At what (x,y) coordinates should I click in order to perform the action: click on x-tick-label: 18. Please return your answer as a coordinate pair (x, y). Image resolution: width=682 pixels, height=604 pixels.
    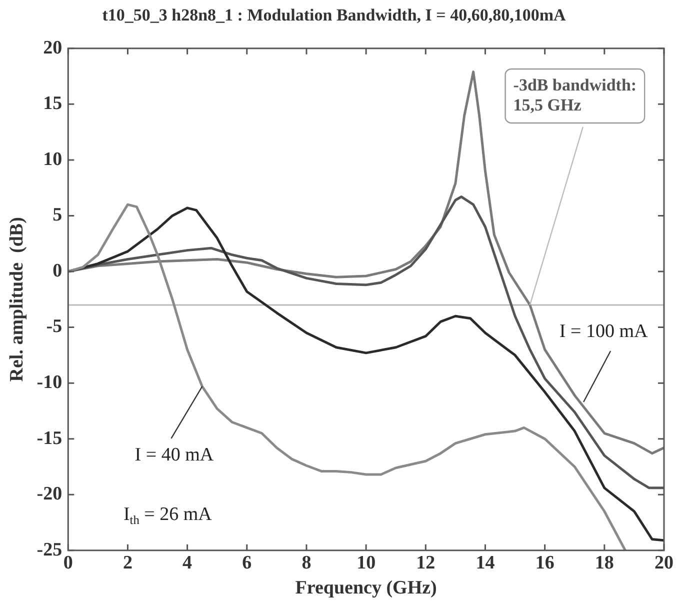
    Looking at the image, I should click on (604, 563).